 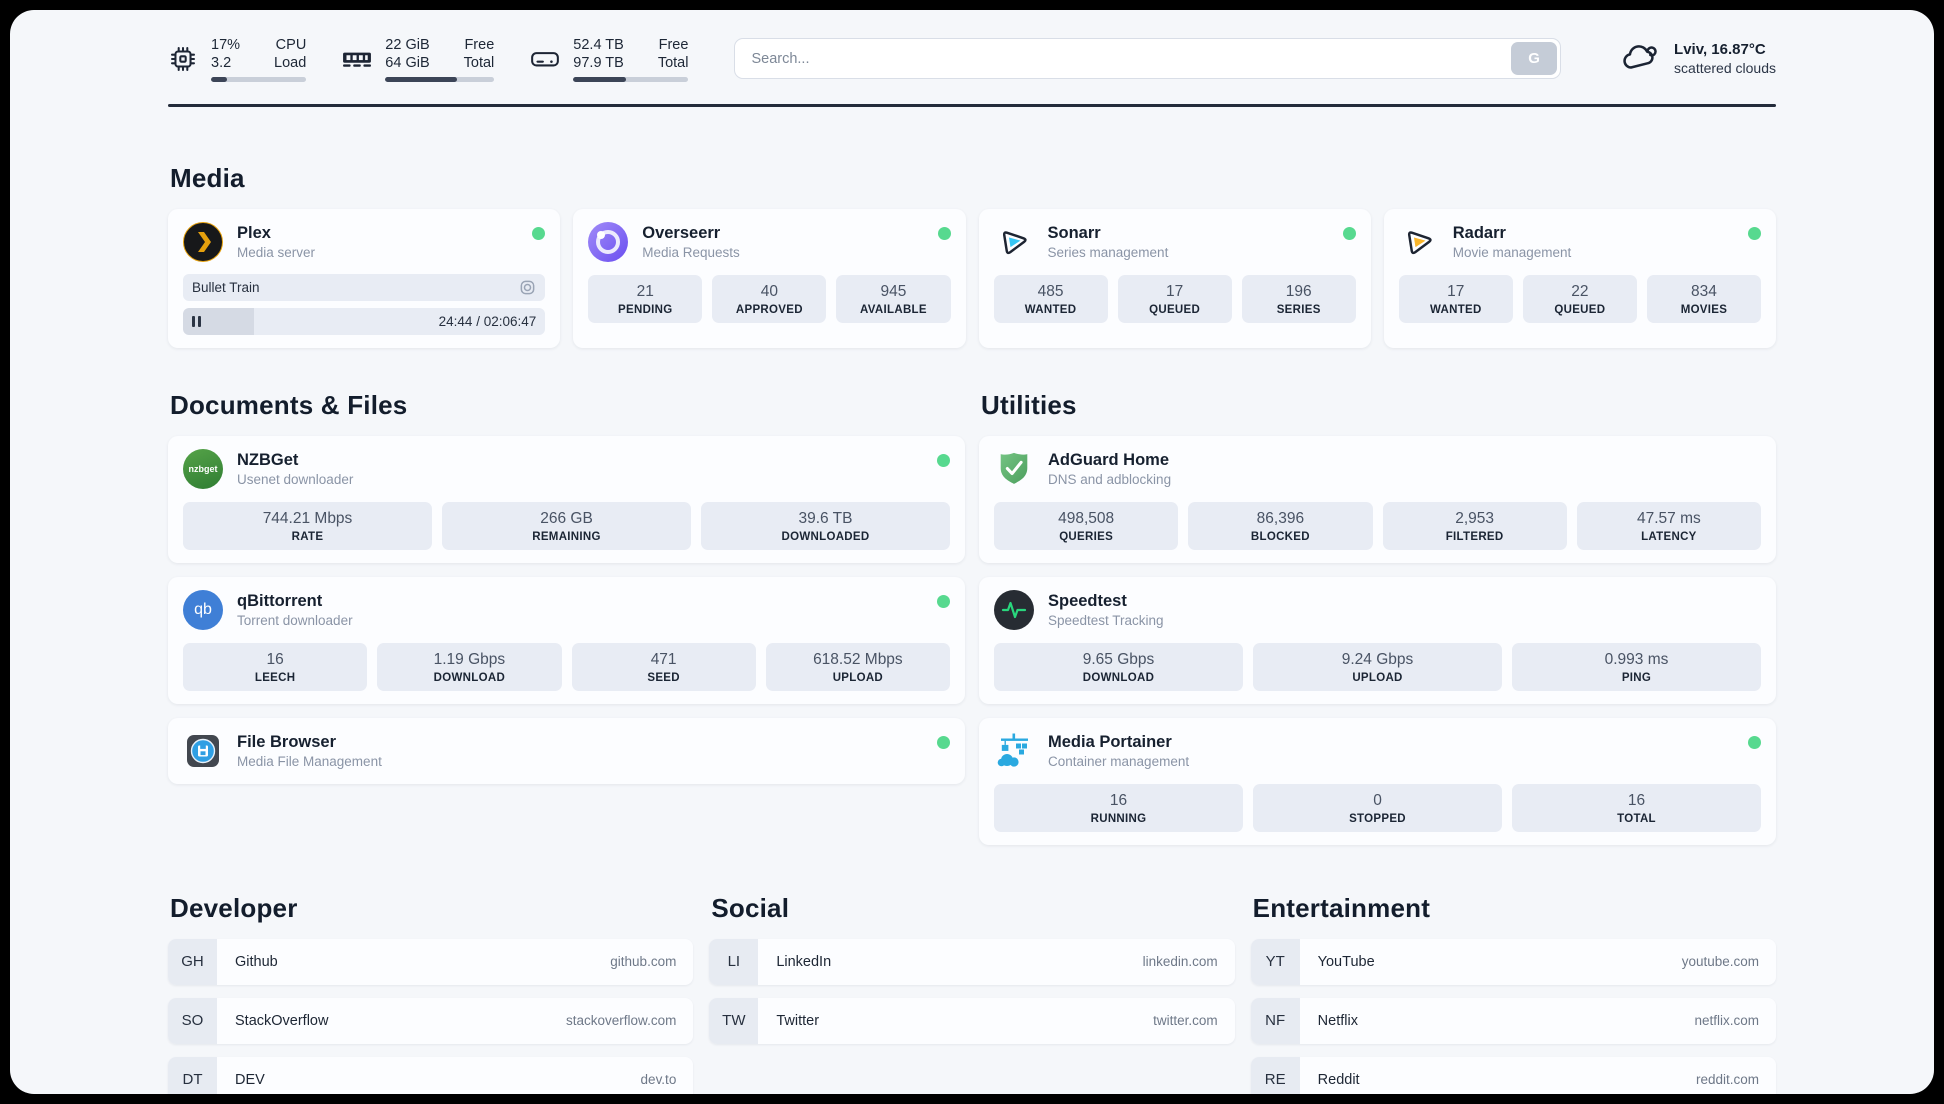 What do you see at coordinates (1474, 525) in the screenshot?
I see `stat-box: 2,953 FILTERED` at bounding box center [1474, 525].